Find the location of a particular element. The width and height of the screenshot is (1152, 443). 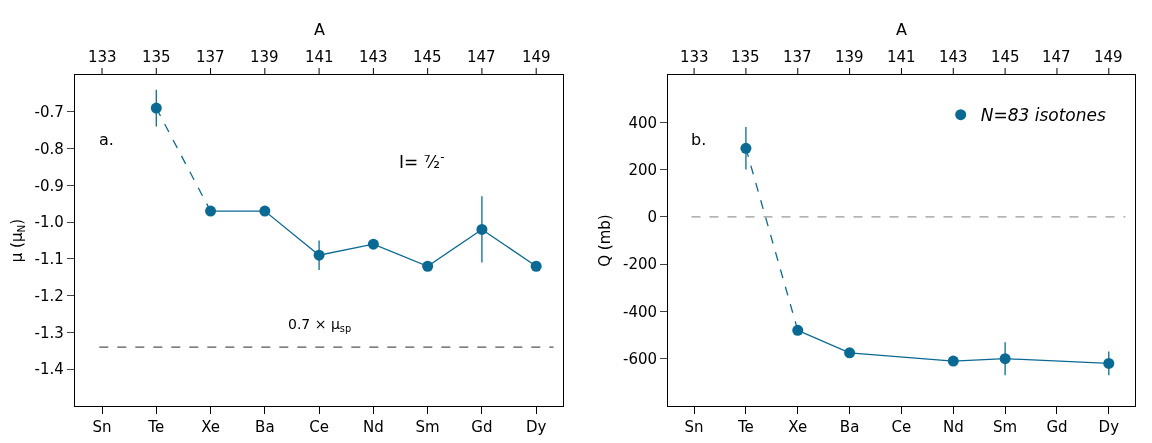

legend-label: N=83 isotones is located at coordinates (1043, 115).